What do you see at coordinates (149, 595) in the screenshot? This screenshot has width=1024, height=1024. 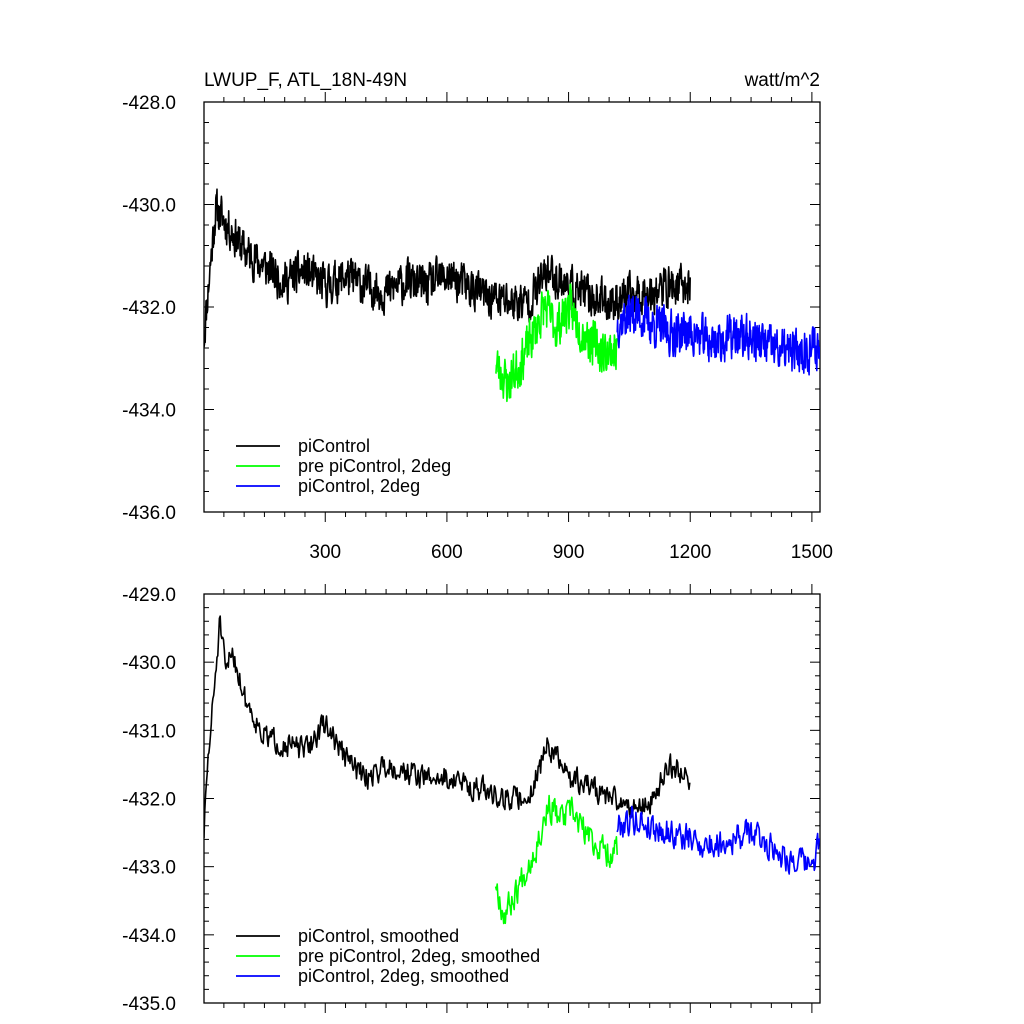 I see `y-tick-label: -429.0` at bounding box center [149, 595].